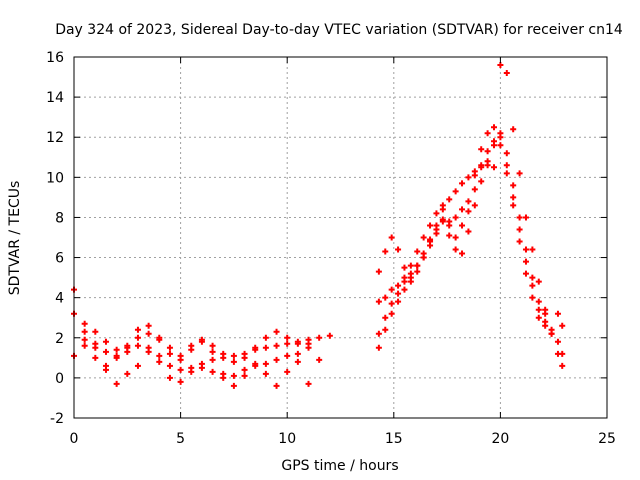 Image resolution: width=640 pixels, height=480 pixels. Describe the element at coordinates (74, 439) in the screenshot. I see `x-tick-label: 0` at that location.